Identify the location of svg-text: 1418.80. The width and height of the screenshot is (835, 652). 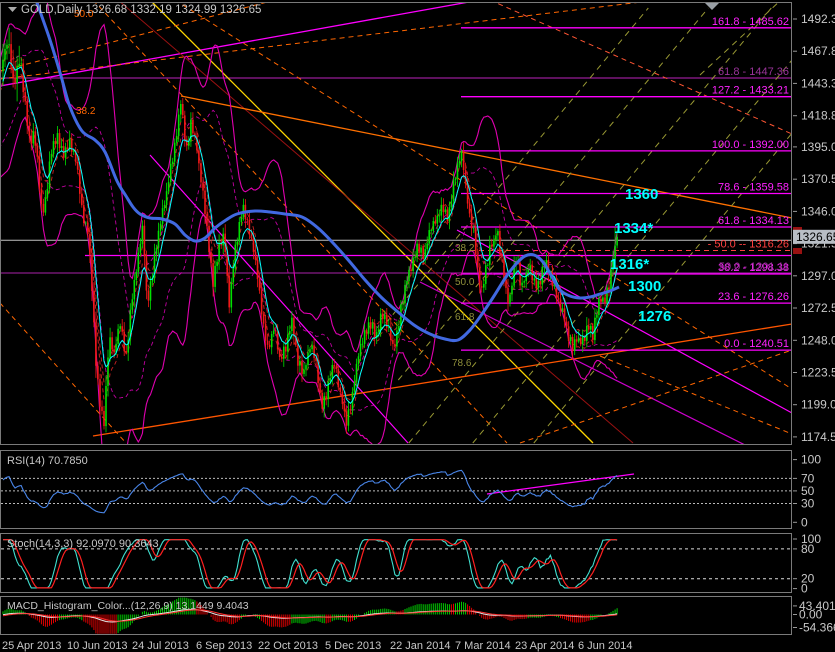
(818, 116).